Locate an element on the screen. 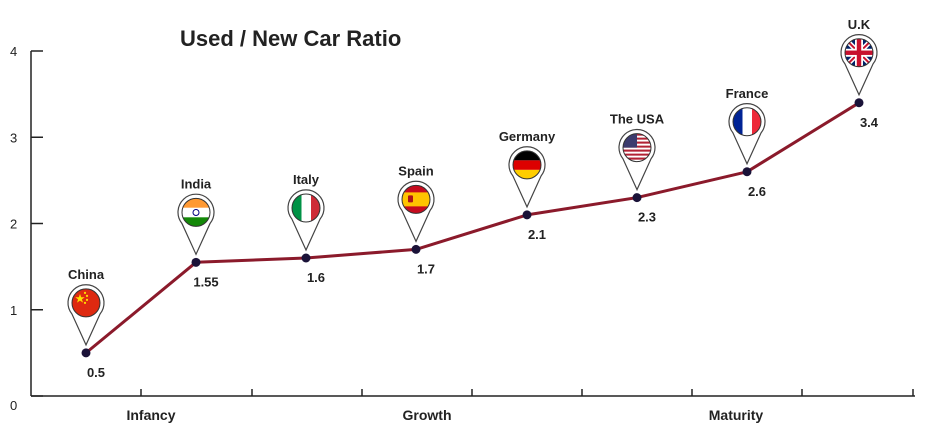  country-label: The USA is located at coordinates (637, 119).